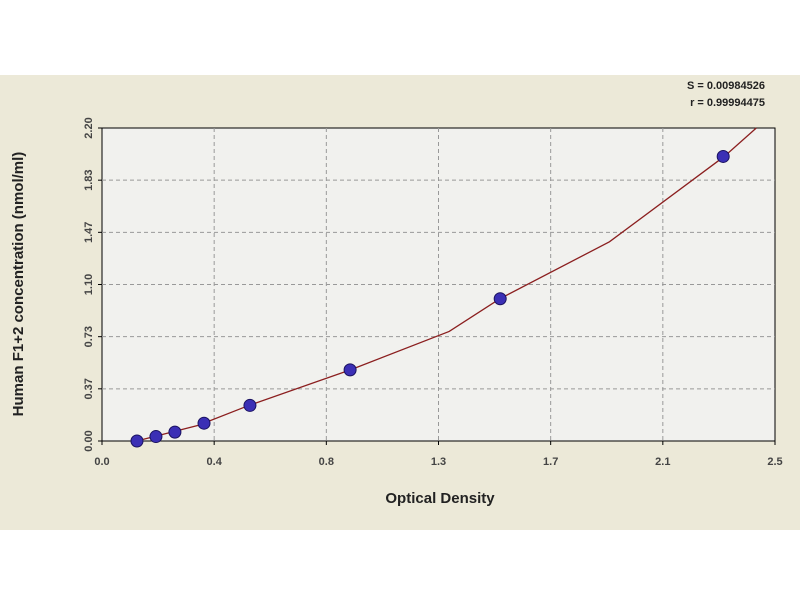  What do you see at coordinates (726, 86) in the screenshot?
I see `annotation: S = 0.00984526` at bounding box center [726, 86].